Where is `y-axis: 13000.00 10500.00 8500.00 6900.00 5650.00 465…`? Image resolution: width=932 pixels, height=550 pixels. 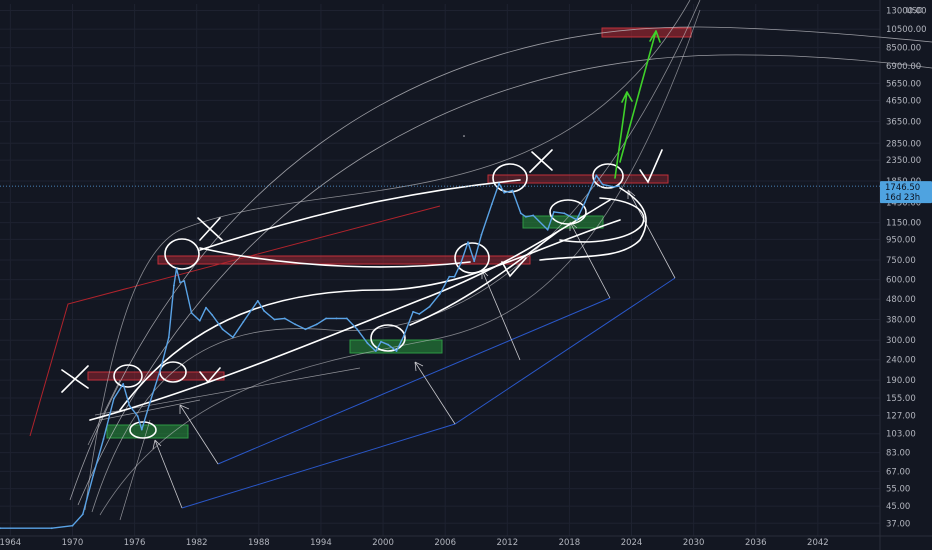 y-axis: 13000.00 10500.00 8500.00 6900.00 5650.00 465… is located at coordinates (906, 267).